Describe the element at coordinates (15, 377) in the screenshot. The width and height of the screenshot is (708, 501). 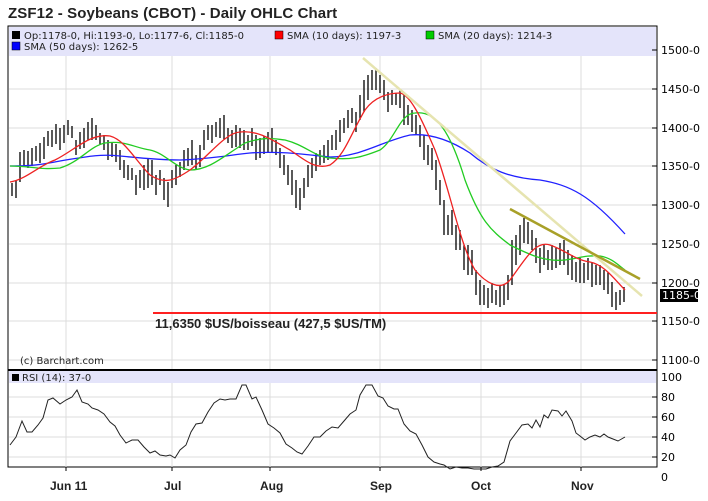
I see `rsi-legend-swatch` at that location.